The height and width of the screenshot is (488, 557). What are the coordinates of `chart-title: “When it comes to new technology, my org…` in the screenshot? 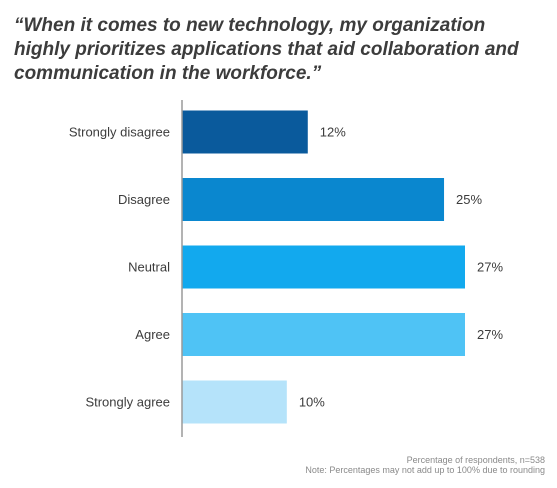 It's located at (266, 49).